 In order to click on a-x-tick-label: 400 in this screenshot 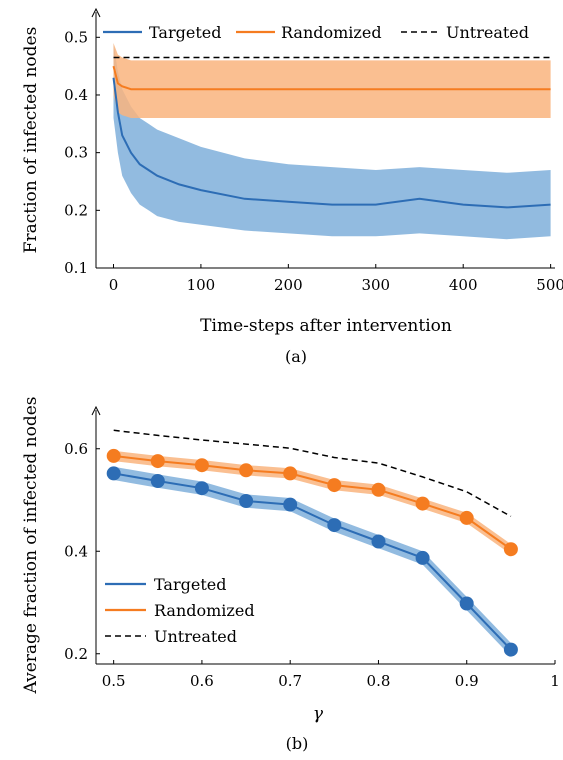, I will do `click(463, 285)`.